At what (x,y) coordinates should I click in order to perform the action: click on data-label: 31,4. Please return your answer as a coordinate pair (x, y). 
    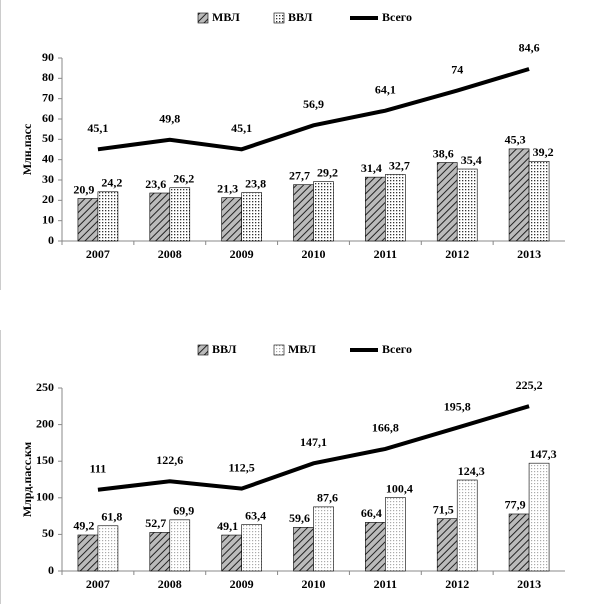
    Looking at the image, I should click on (371, 168).